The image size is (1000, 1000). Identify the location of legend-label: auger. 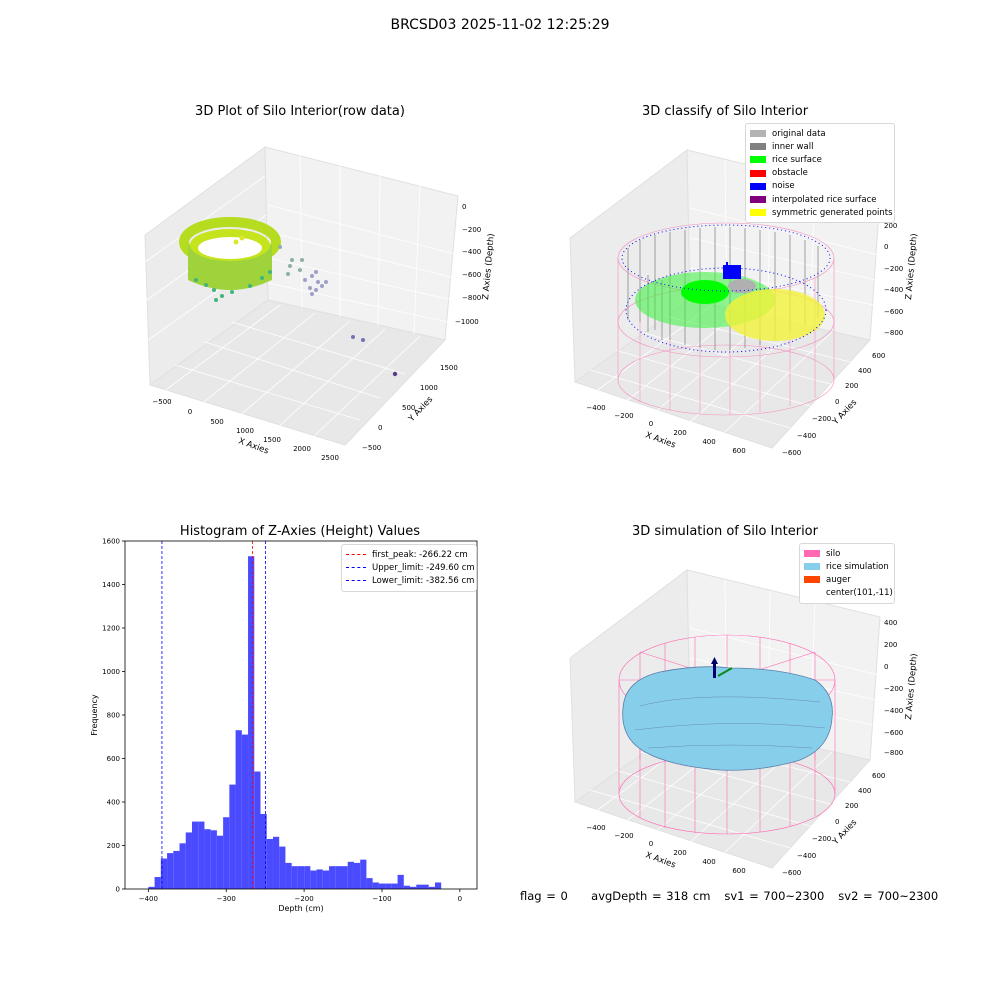
(838, 579).